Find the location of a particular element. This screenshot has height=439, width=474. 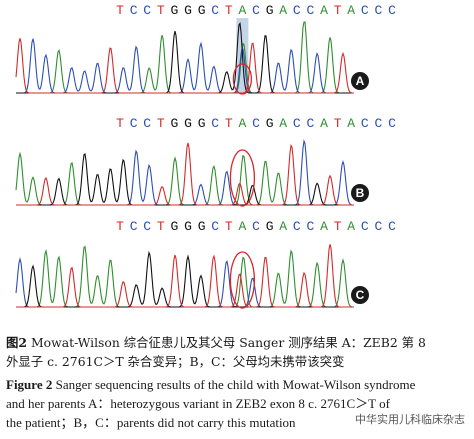

panel-label-A: A is located at coordinates (360, 81).